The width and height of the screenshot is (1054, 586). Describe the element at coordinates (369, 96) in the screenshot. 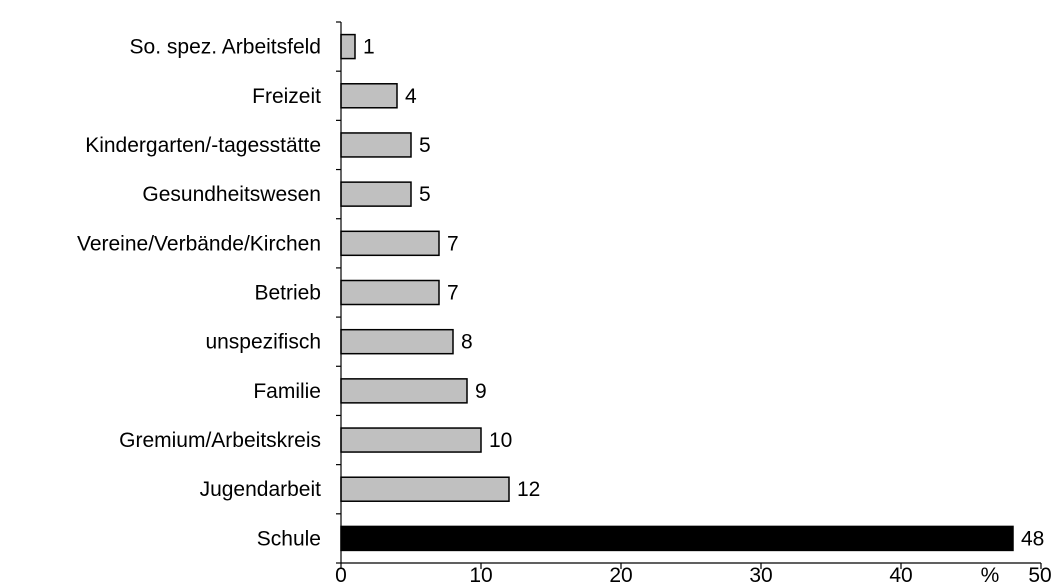

I see `bar-freizeit` at that location.